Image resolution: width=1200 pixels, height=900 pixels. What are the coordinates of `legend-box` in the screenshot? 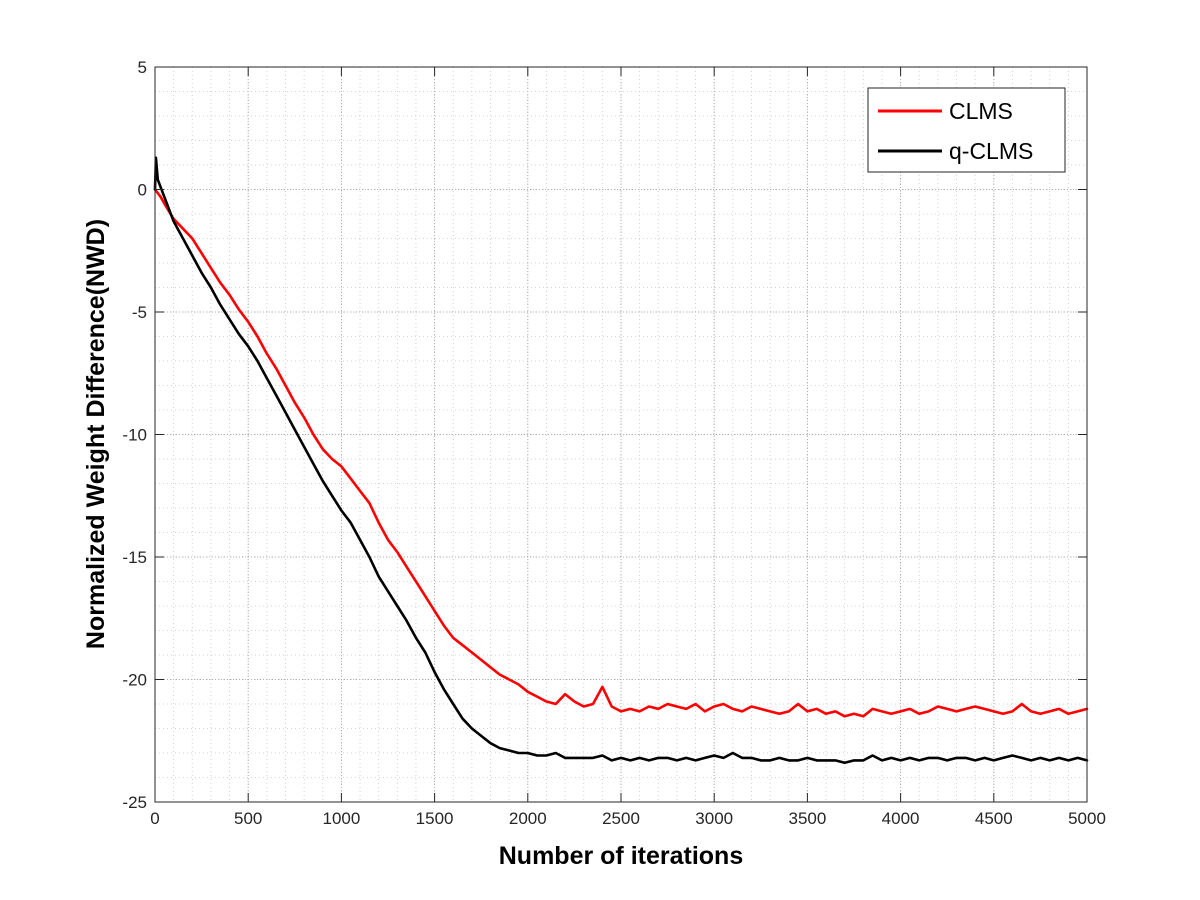 It's located at (966, 130).